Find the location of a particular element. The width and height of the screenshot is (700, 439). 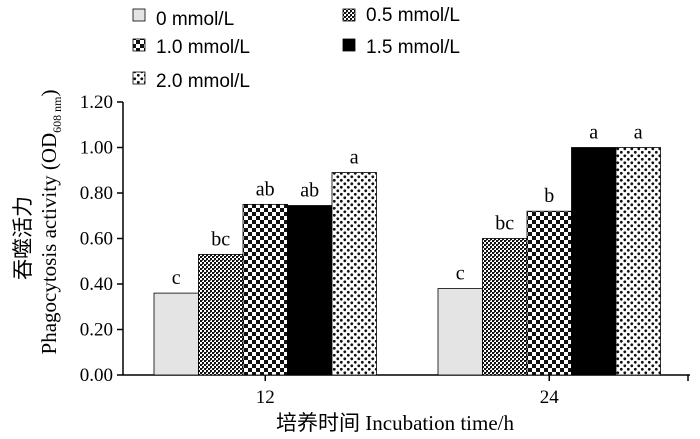

y-axis-title-en: Phagocytosis activity (OD608 nm) is located at coordinates (50, 222).